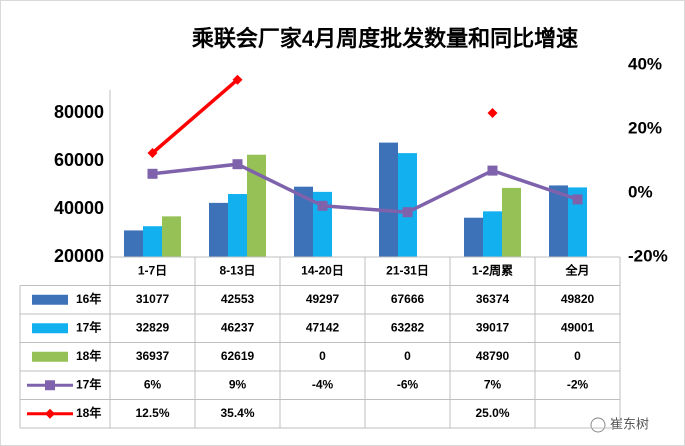 This screenshot has width=685, height=446. What do you see at coordinates (492, 270) in the screenshot?
I see `x-tick-label: 1-2周累` at bounding box center [492, 270].